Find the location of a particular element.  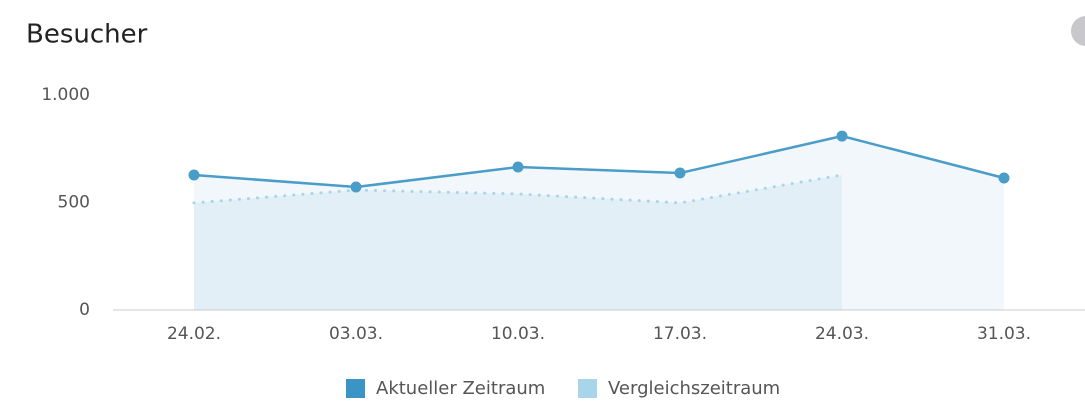

x-tick-label: 17.03. is located at coordinates (680, 334).